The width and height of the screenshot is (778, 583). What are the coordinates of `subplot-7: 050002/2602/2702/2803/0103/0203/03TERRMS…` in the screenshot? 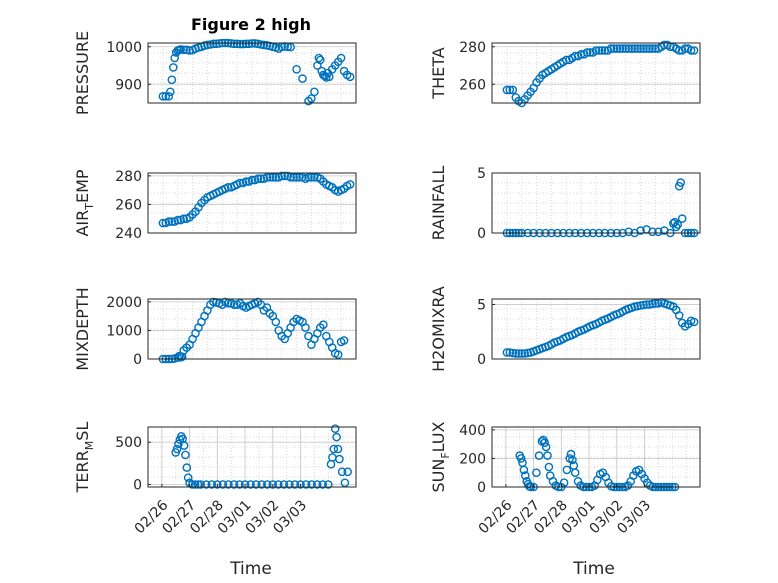 It's located at (215, 479).